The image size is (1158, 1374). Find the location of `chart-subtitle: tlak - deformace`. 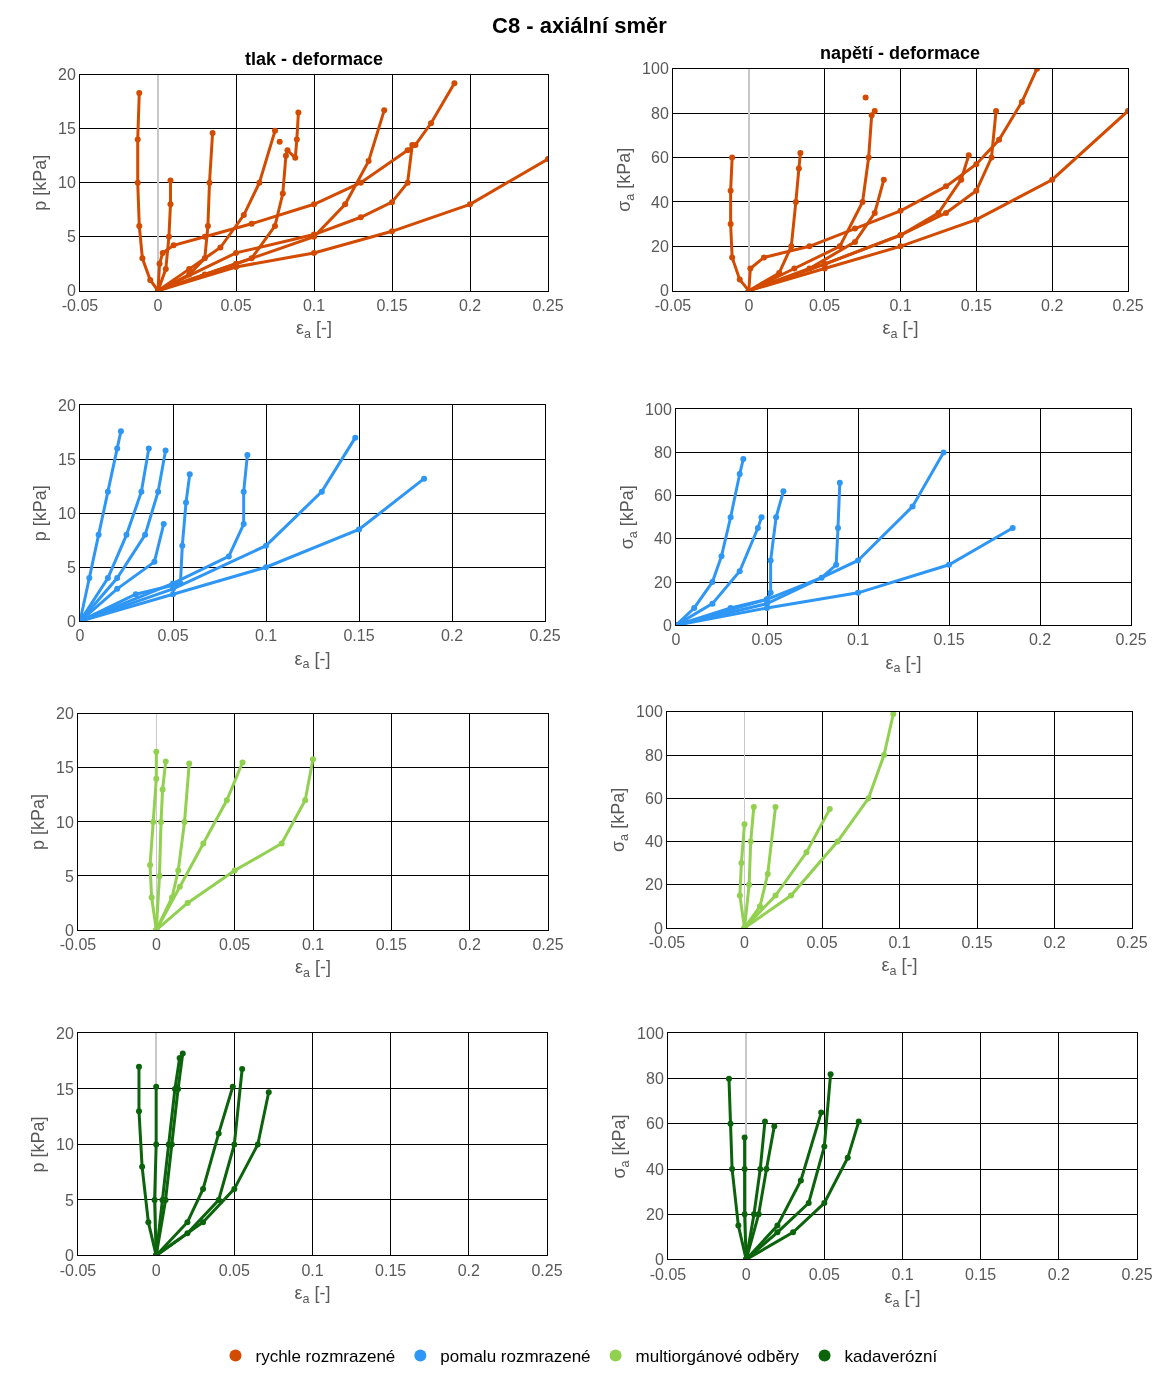

chart-subtitle: tlak - deformace is located at coordinates (314, 59).